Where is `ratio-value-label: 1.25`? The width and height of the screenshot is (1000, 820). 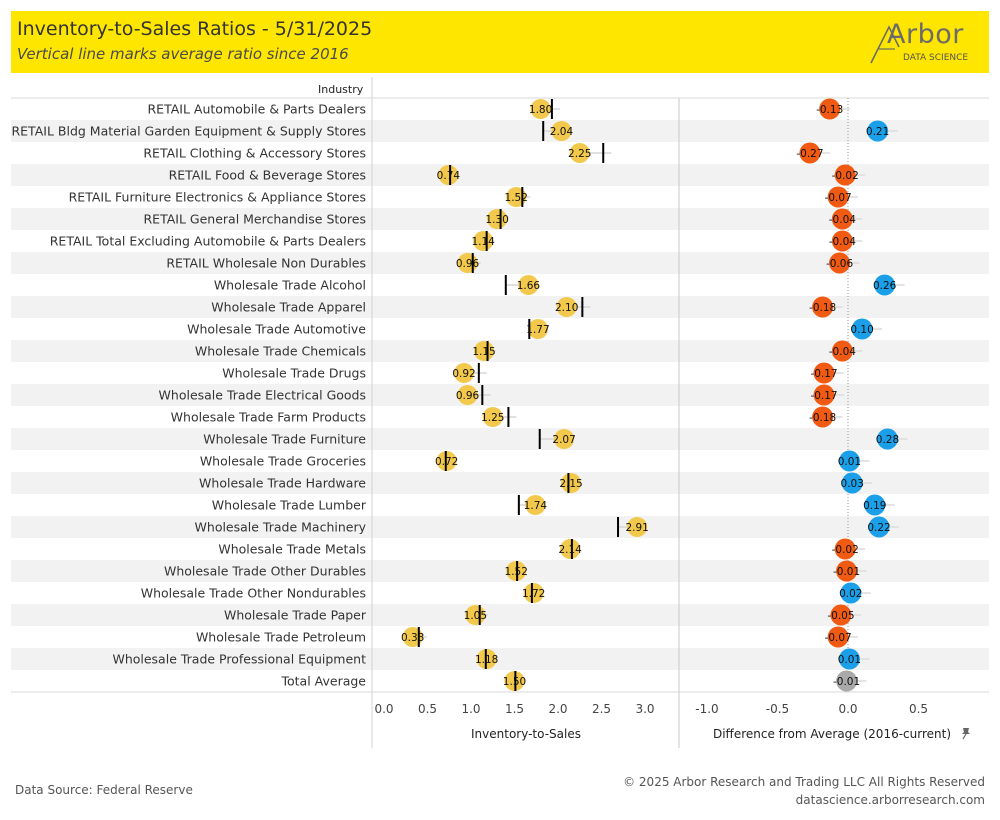
ratio-value-label: 1.25 is located at coordinates (492, 418).